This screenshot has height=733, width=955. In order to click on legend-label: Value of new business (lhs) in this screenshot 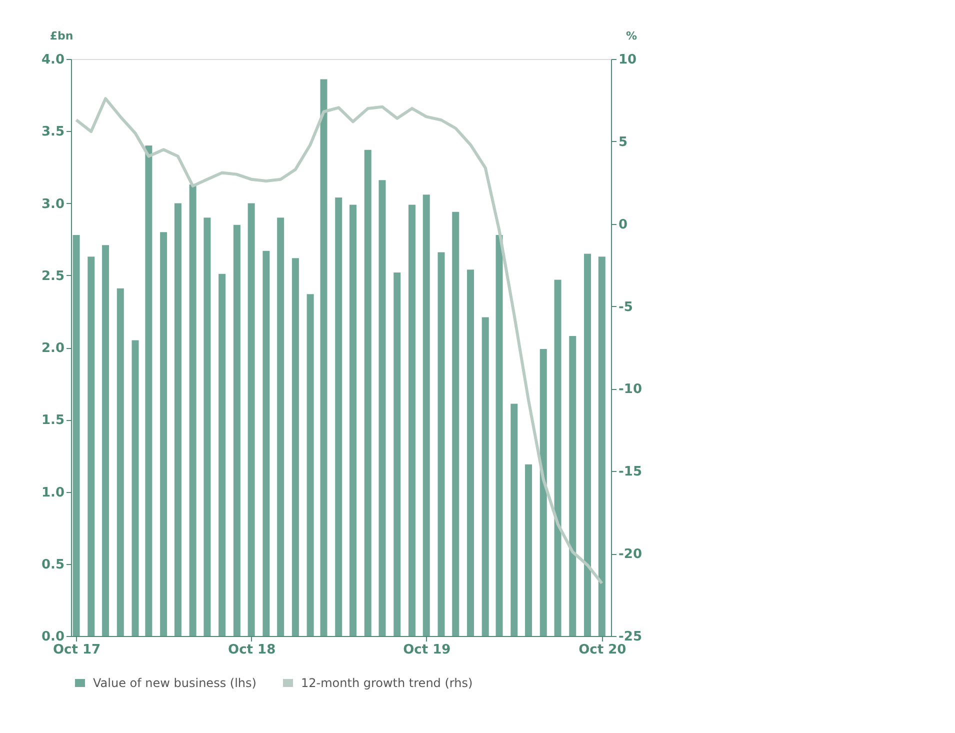, I will do `click(174, 683)`.